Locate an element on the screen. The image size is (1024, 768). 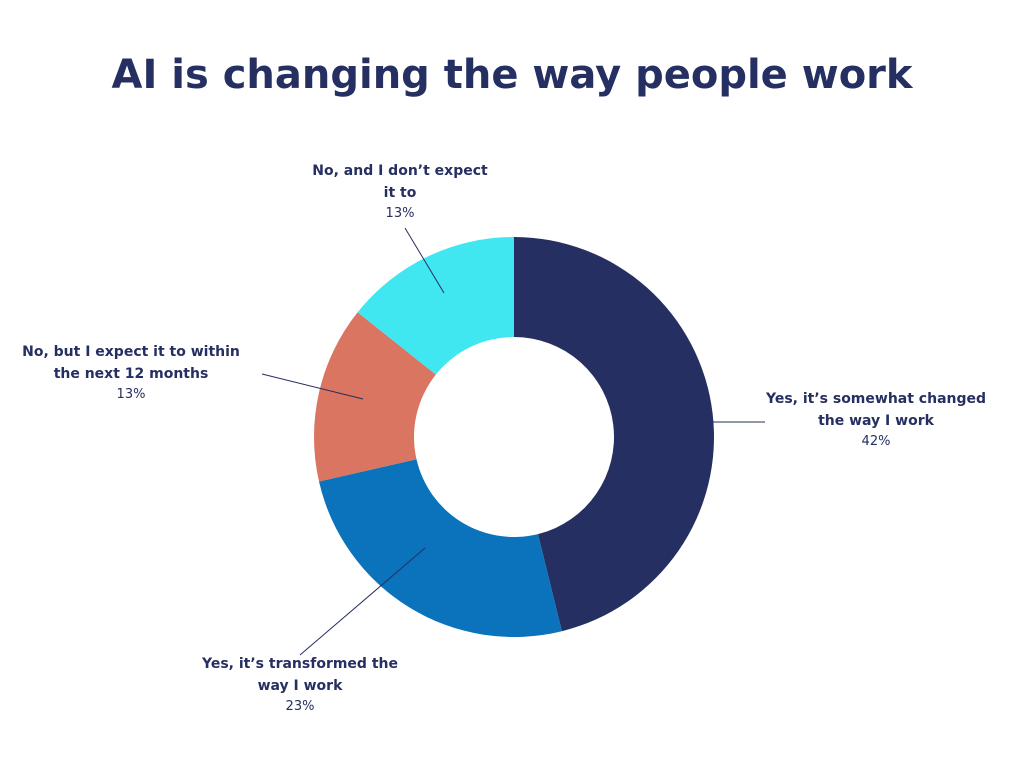
slice-label: No, and I don’t expect it to 13% is located at coordinates (400, 192).